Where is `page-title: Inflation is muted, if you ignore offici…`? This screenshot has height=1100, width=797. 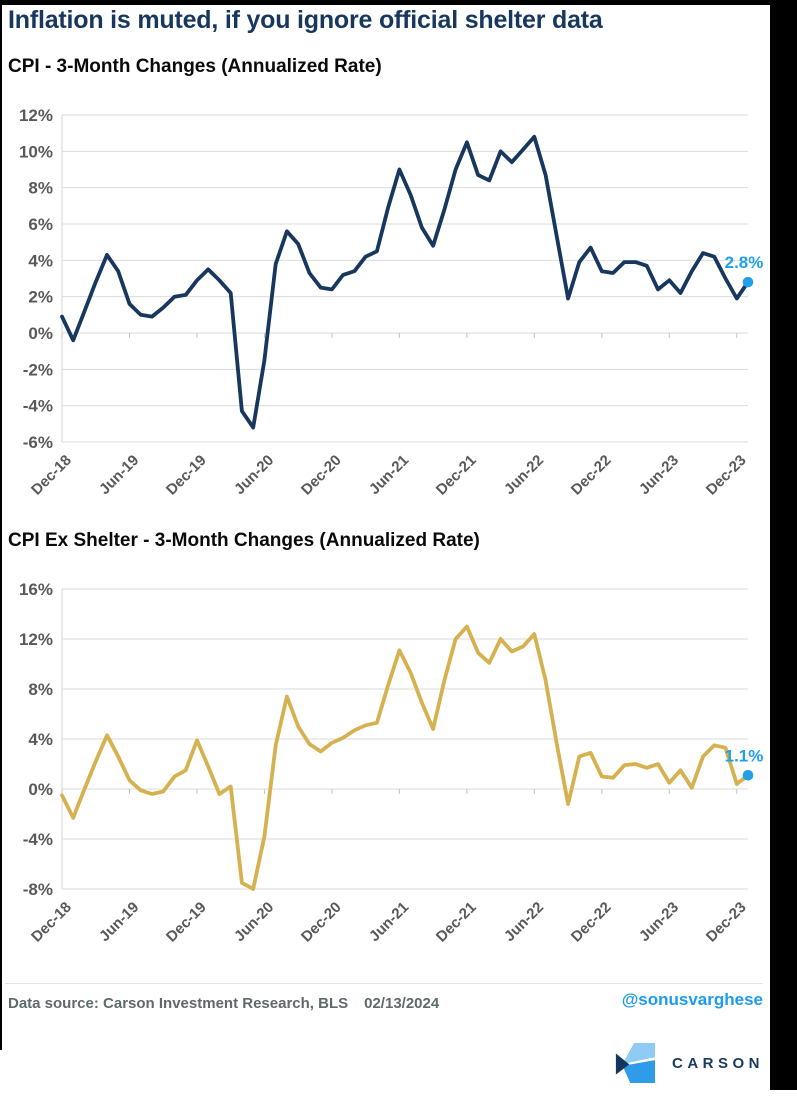
page-title: Inflation is muted, if you ignore offici… is located at coordinates (305, 20).